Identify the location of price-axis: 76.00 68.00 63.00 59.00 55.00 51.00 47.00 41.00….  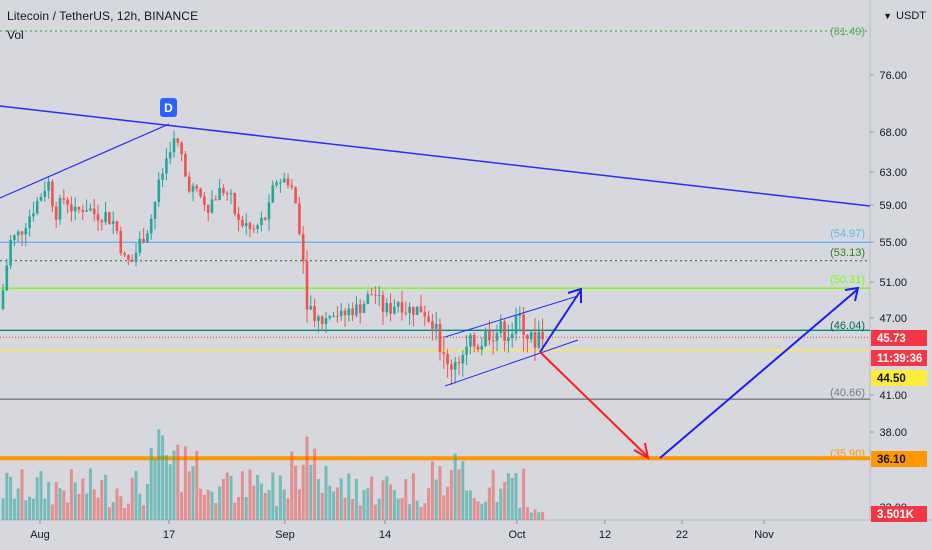
(878, 274).